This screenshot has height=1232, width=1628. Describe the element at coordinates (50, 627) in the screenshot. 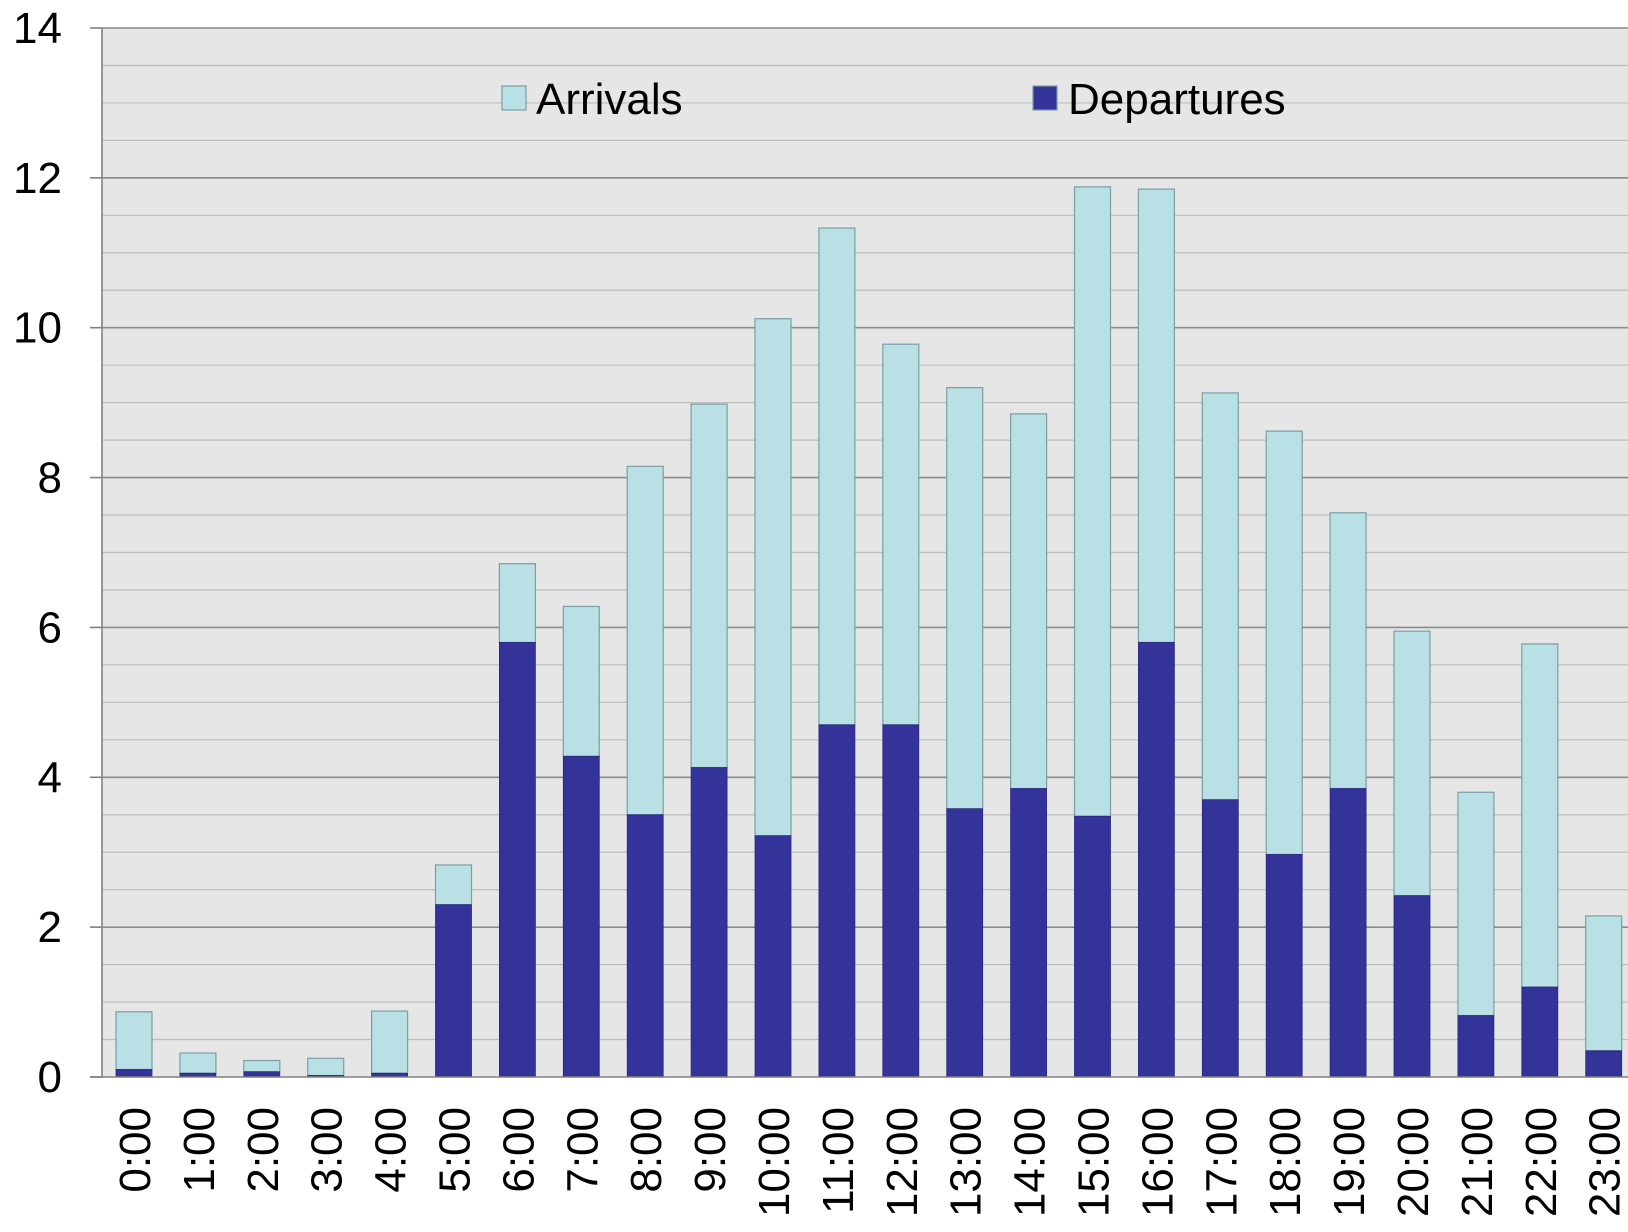

I see `y-tick-label: 6` at that location.